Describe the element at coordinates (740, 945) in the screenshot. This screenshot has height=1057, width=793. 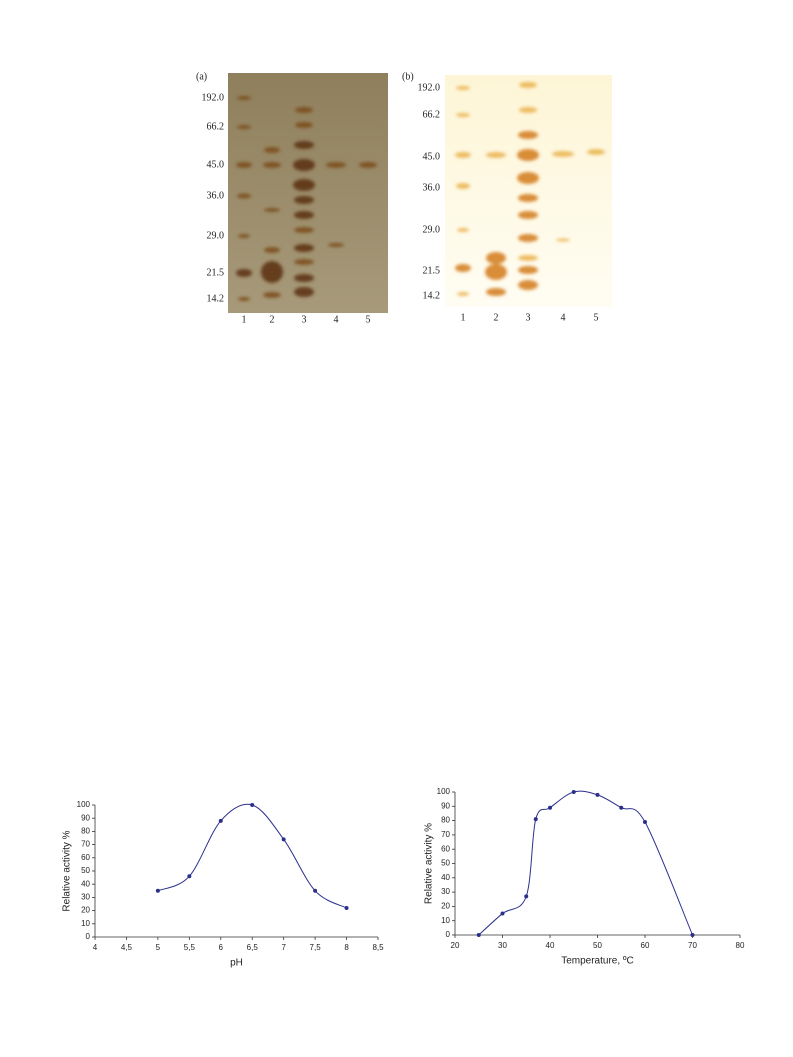
I see `x-tick-label: 80` at that location.